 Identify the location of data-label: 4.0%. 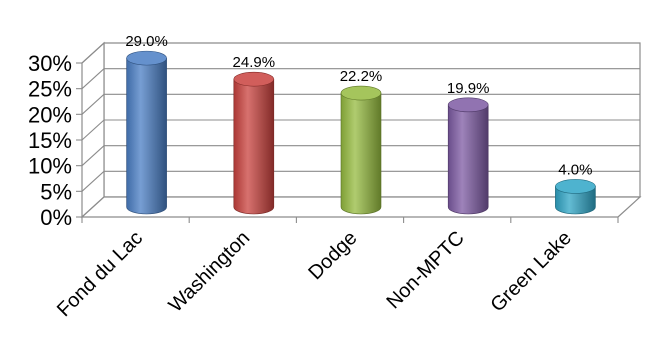
(575, 169).